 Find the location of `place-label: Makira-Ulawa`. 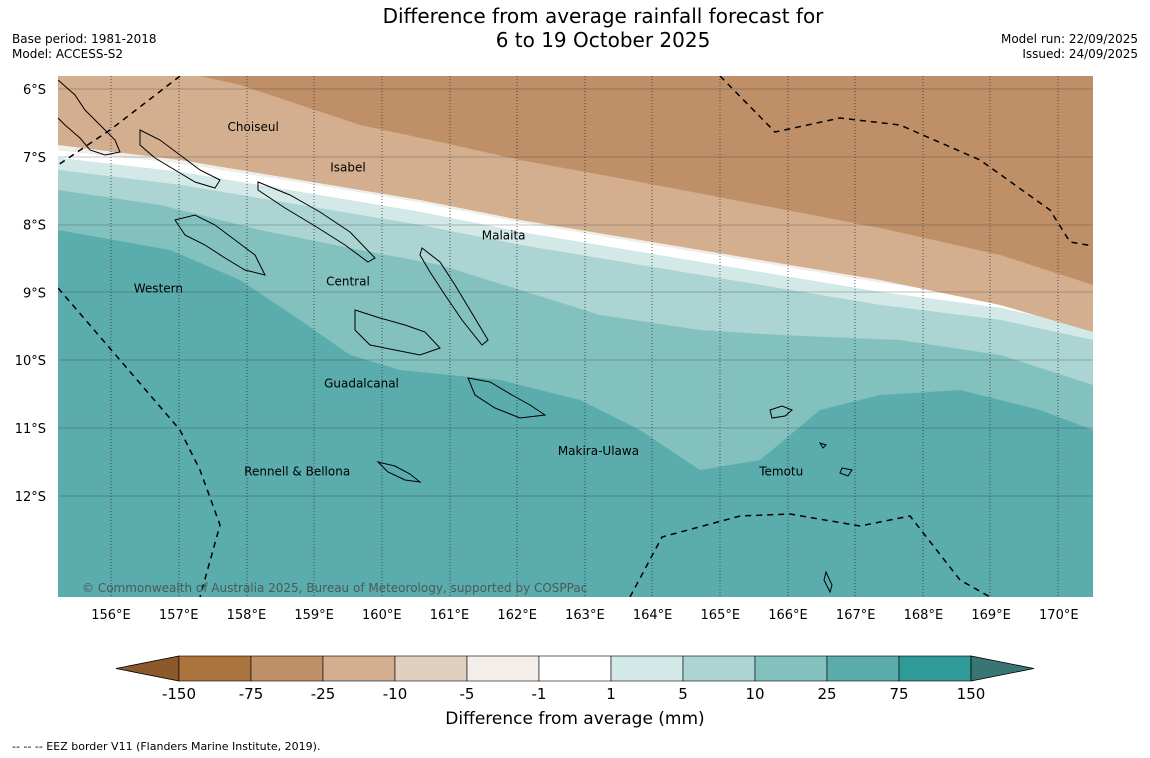

place-label: Makira-Ulawa is located at coordinates (598, 451).